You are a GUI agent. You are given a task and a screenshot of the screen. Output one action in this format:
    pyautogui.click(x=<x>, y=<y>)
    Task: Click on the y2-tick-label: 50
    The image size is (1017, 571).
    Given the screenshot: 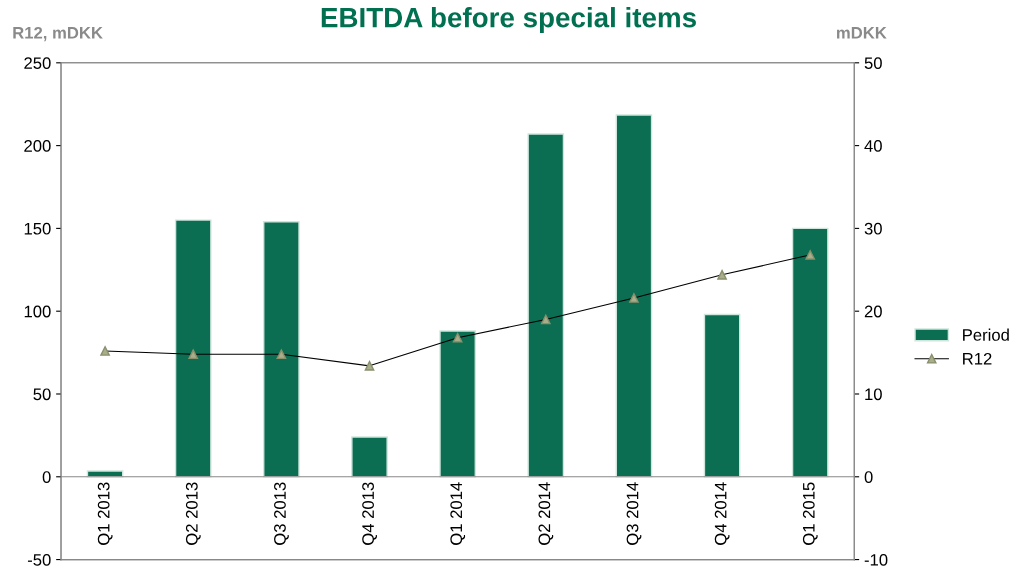 What is the action you would take?
    pyautogui.click(x=873, y=63)
    